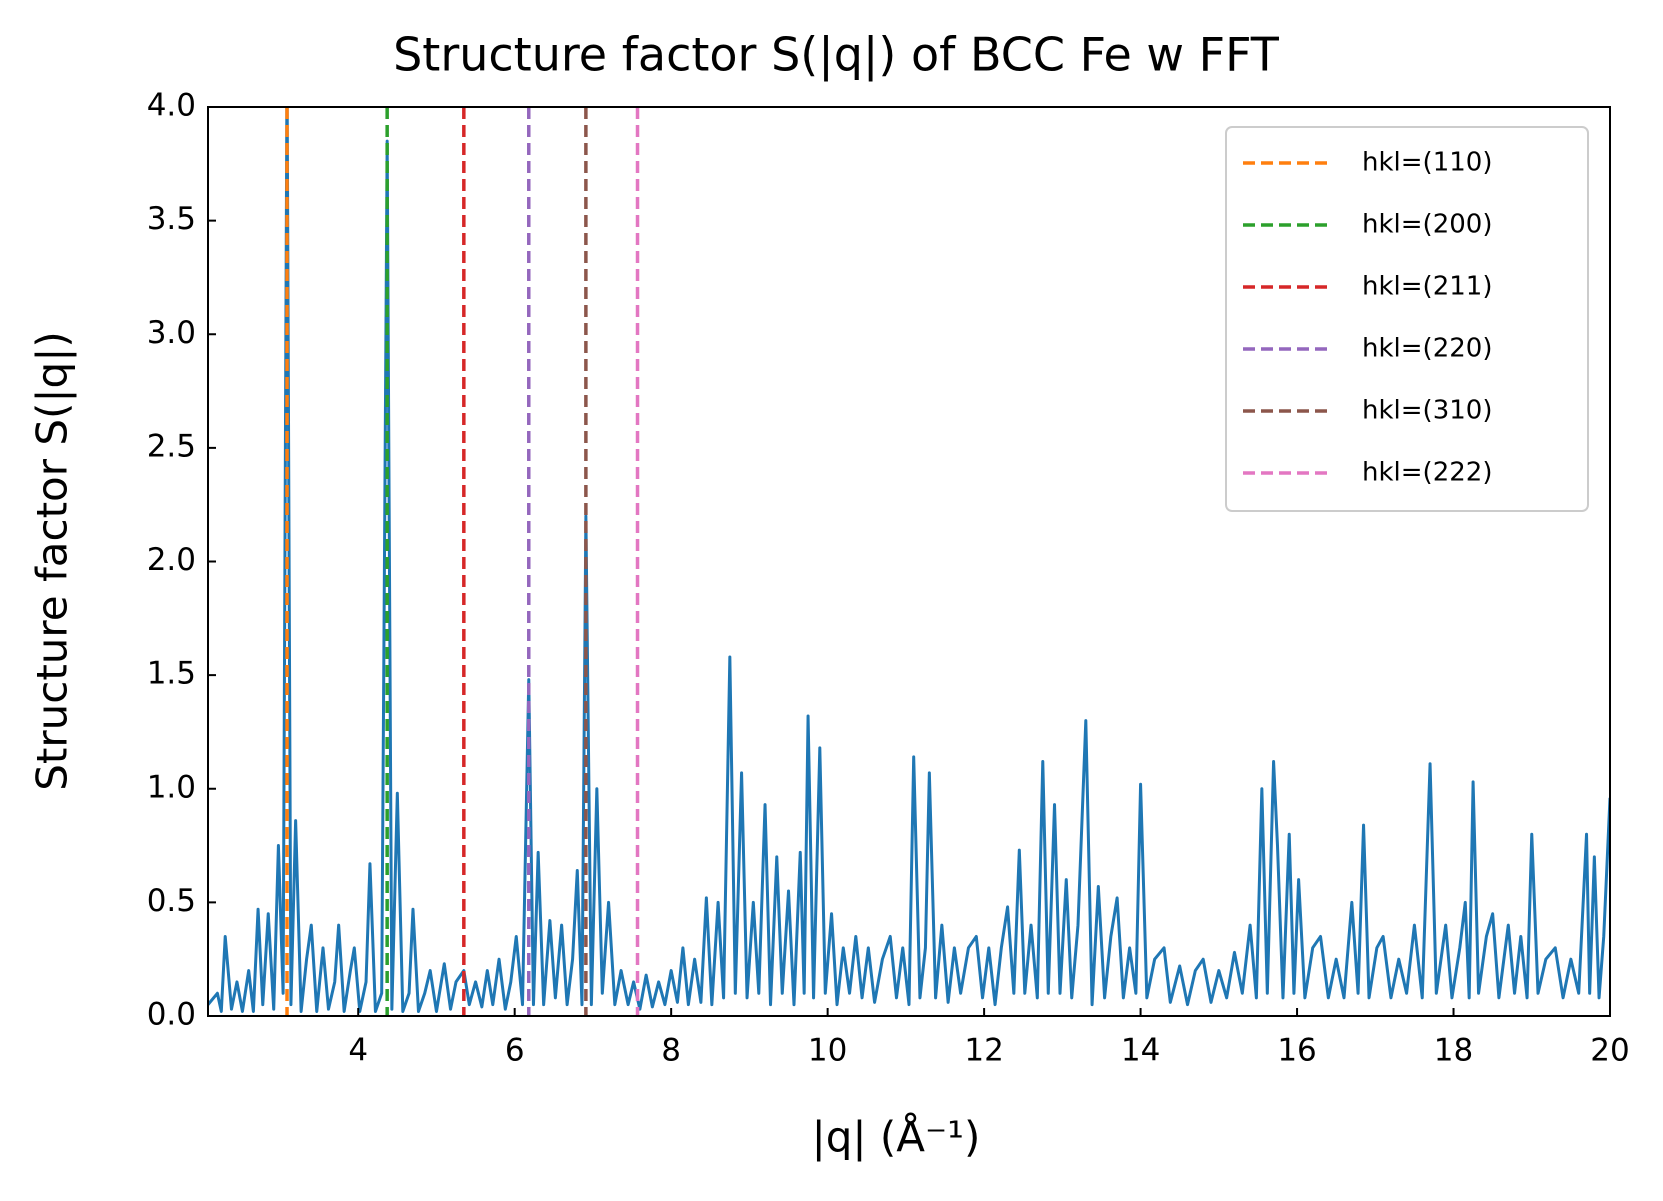  Describe the element at coordinates (1296, 1051) in the screenshot. I see `x-tick-label: 16` at that location.